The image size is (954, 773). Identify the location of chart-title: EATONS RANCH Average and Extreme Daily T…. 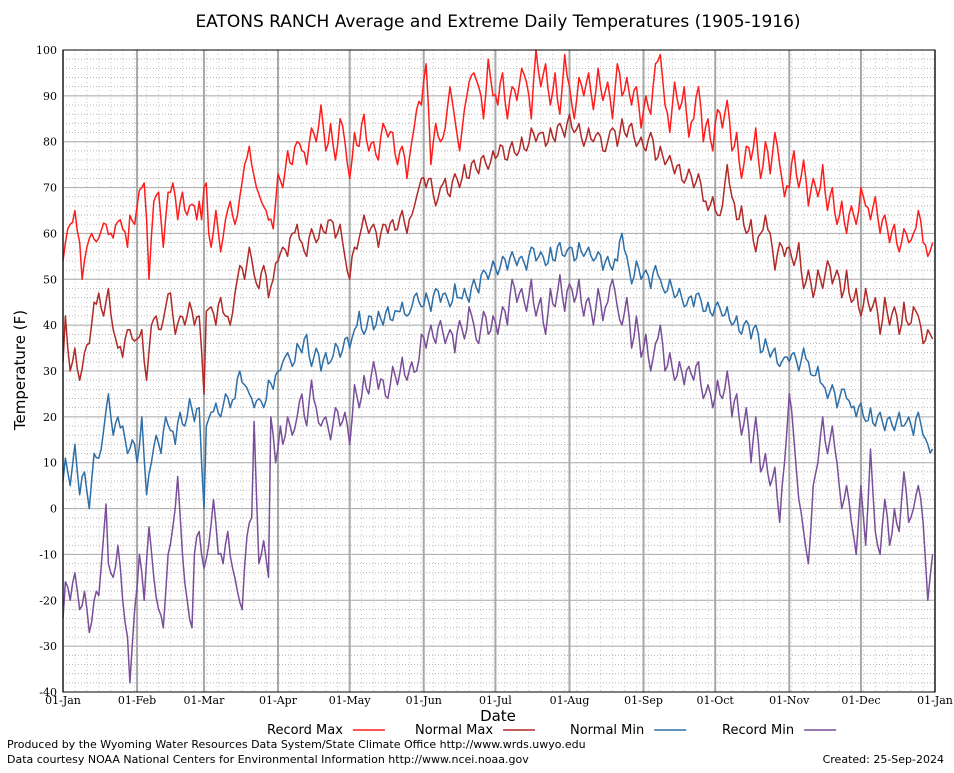
(497, 22).